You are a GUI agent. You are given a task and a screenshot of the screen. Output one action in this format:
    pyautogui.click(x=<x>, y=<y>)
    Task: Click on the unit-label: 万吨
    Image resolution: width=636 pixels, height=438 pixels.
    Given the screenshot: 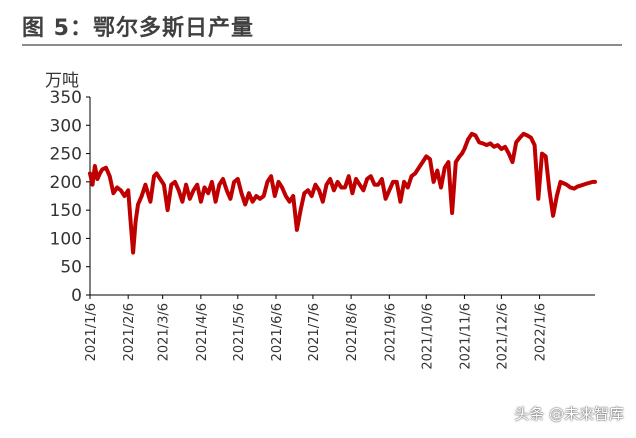 What is the action you would take?
    pyautogui.click(x=62, y=81)
    